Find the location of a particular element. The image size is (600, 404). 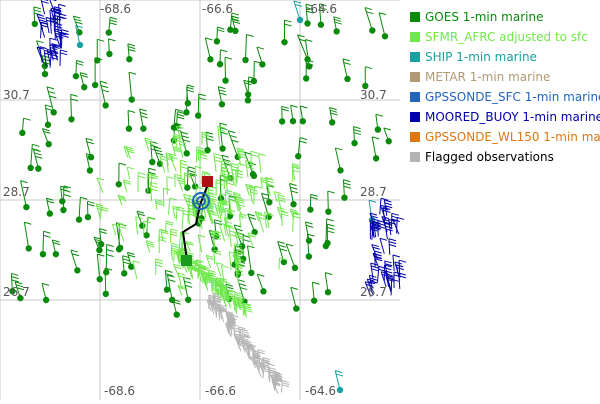

legend-label: MOORED_BUOY 1-min marine is located at coordinates (512, 117).